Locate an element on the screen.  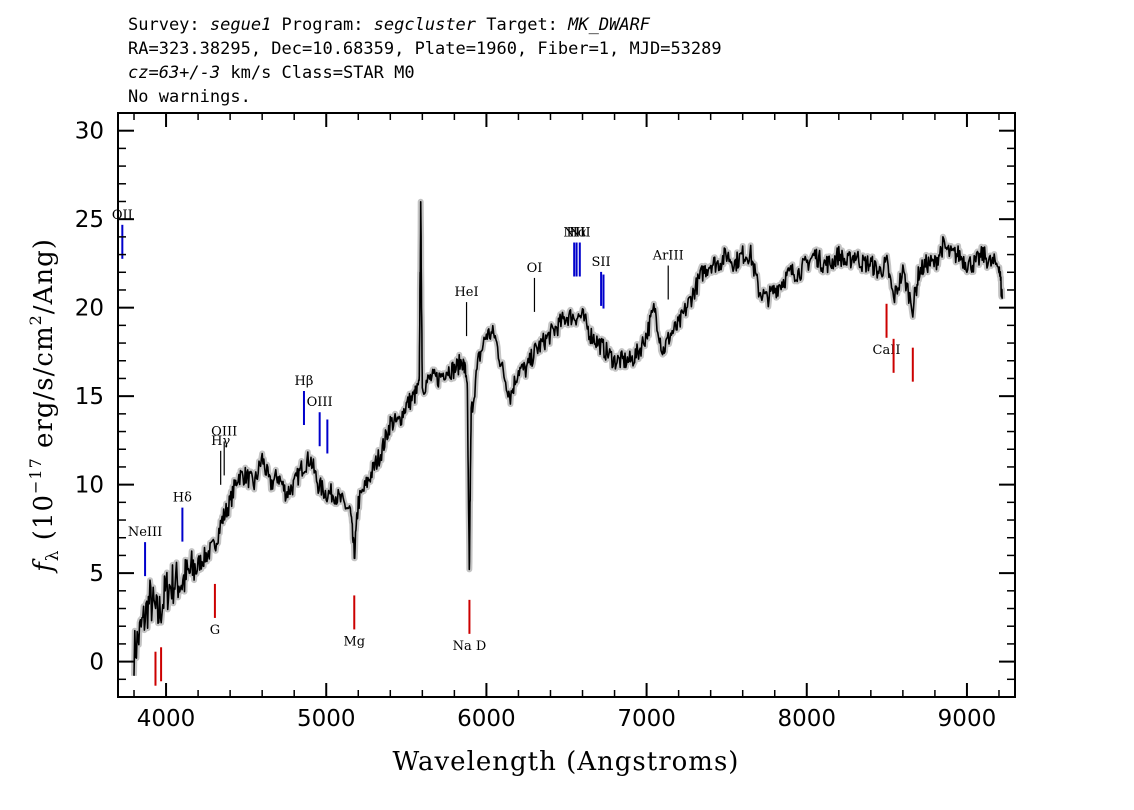
survey-name: segue1 is located at coordinates (240, 25).